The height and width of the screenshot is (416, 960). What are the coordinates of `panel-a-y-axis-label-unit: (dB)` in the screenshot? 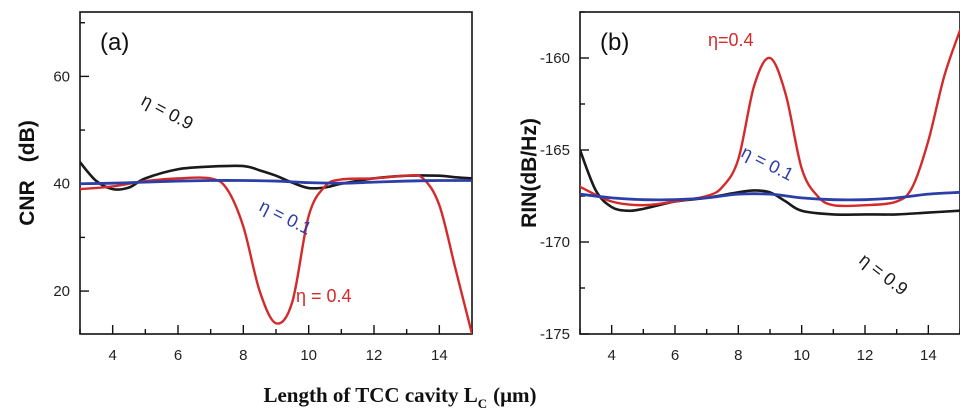 It's located at (27, 141).